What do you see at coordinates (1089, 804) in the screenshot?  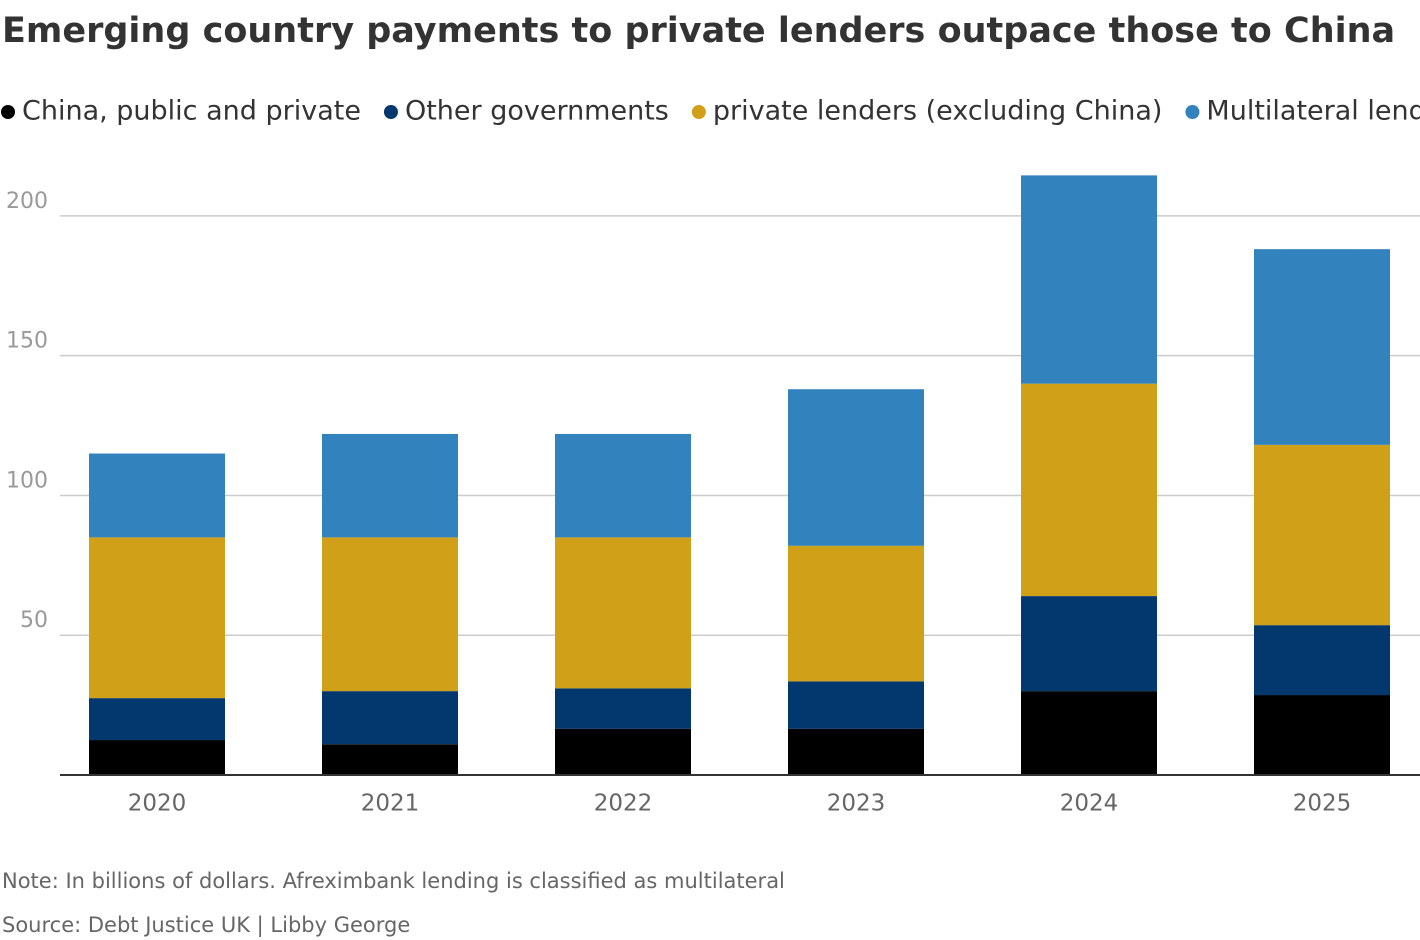 I see `x-tick-label: 2024` at bounding box center [1089, 804].